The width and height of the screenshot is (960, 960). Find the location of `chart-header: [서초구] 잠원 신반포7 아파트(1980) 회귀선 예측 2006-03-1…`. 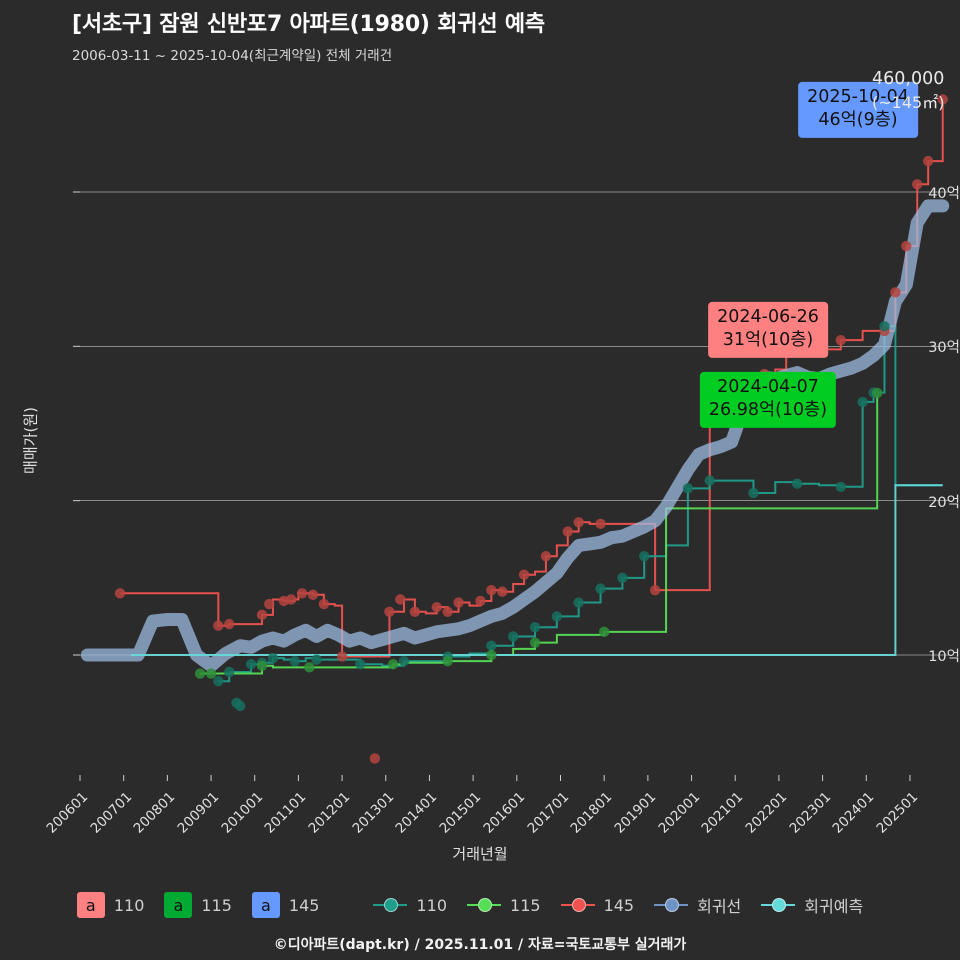

chart-header: [서초구] 잠원 신반포7 아파트(1980) 회귀선 예측 2006-03-1… is located at coordinates (308, 35).